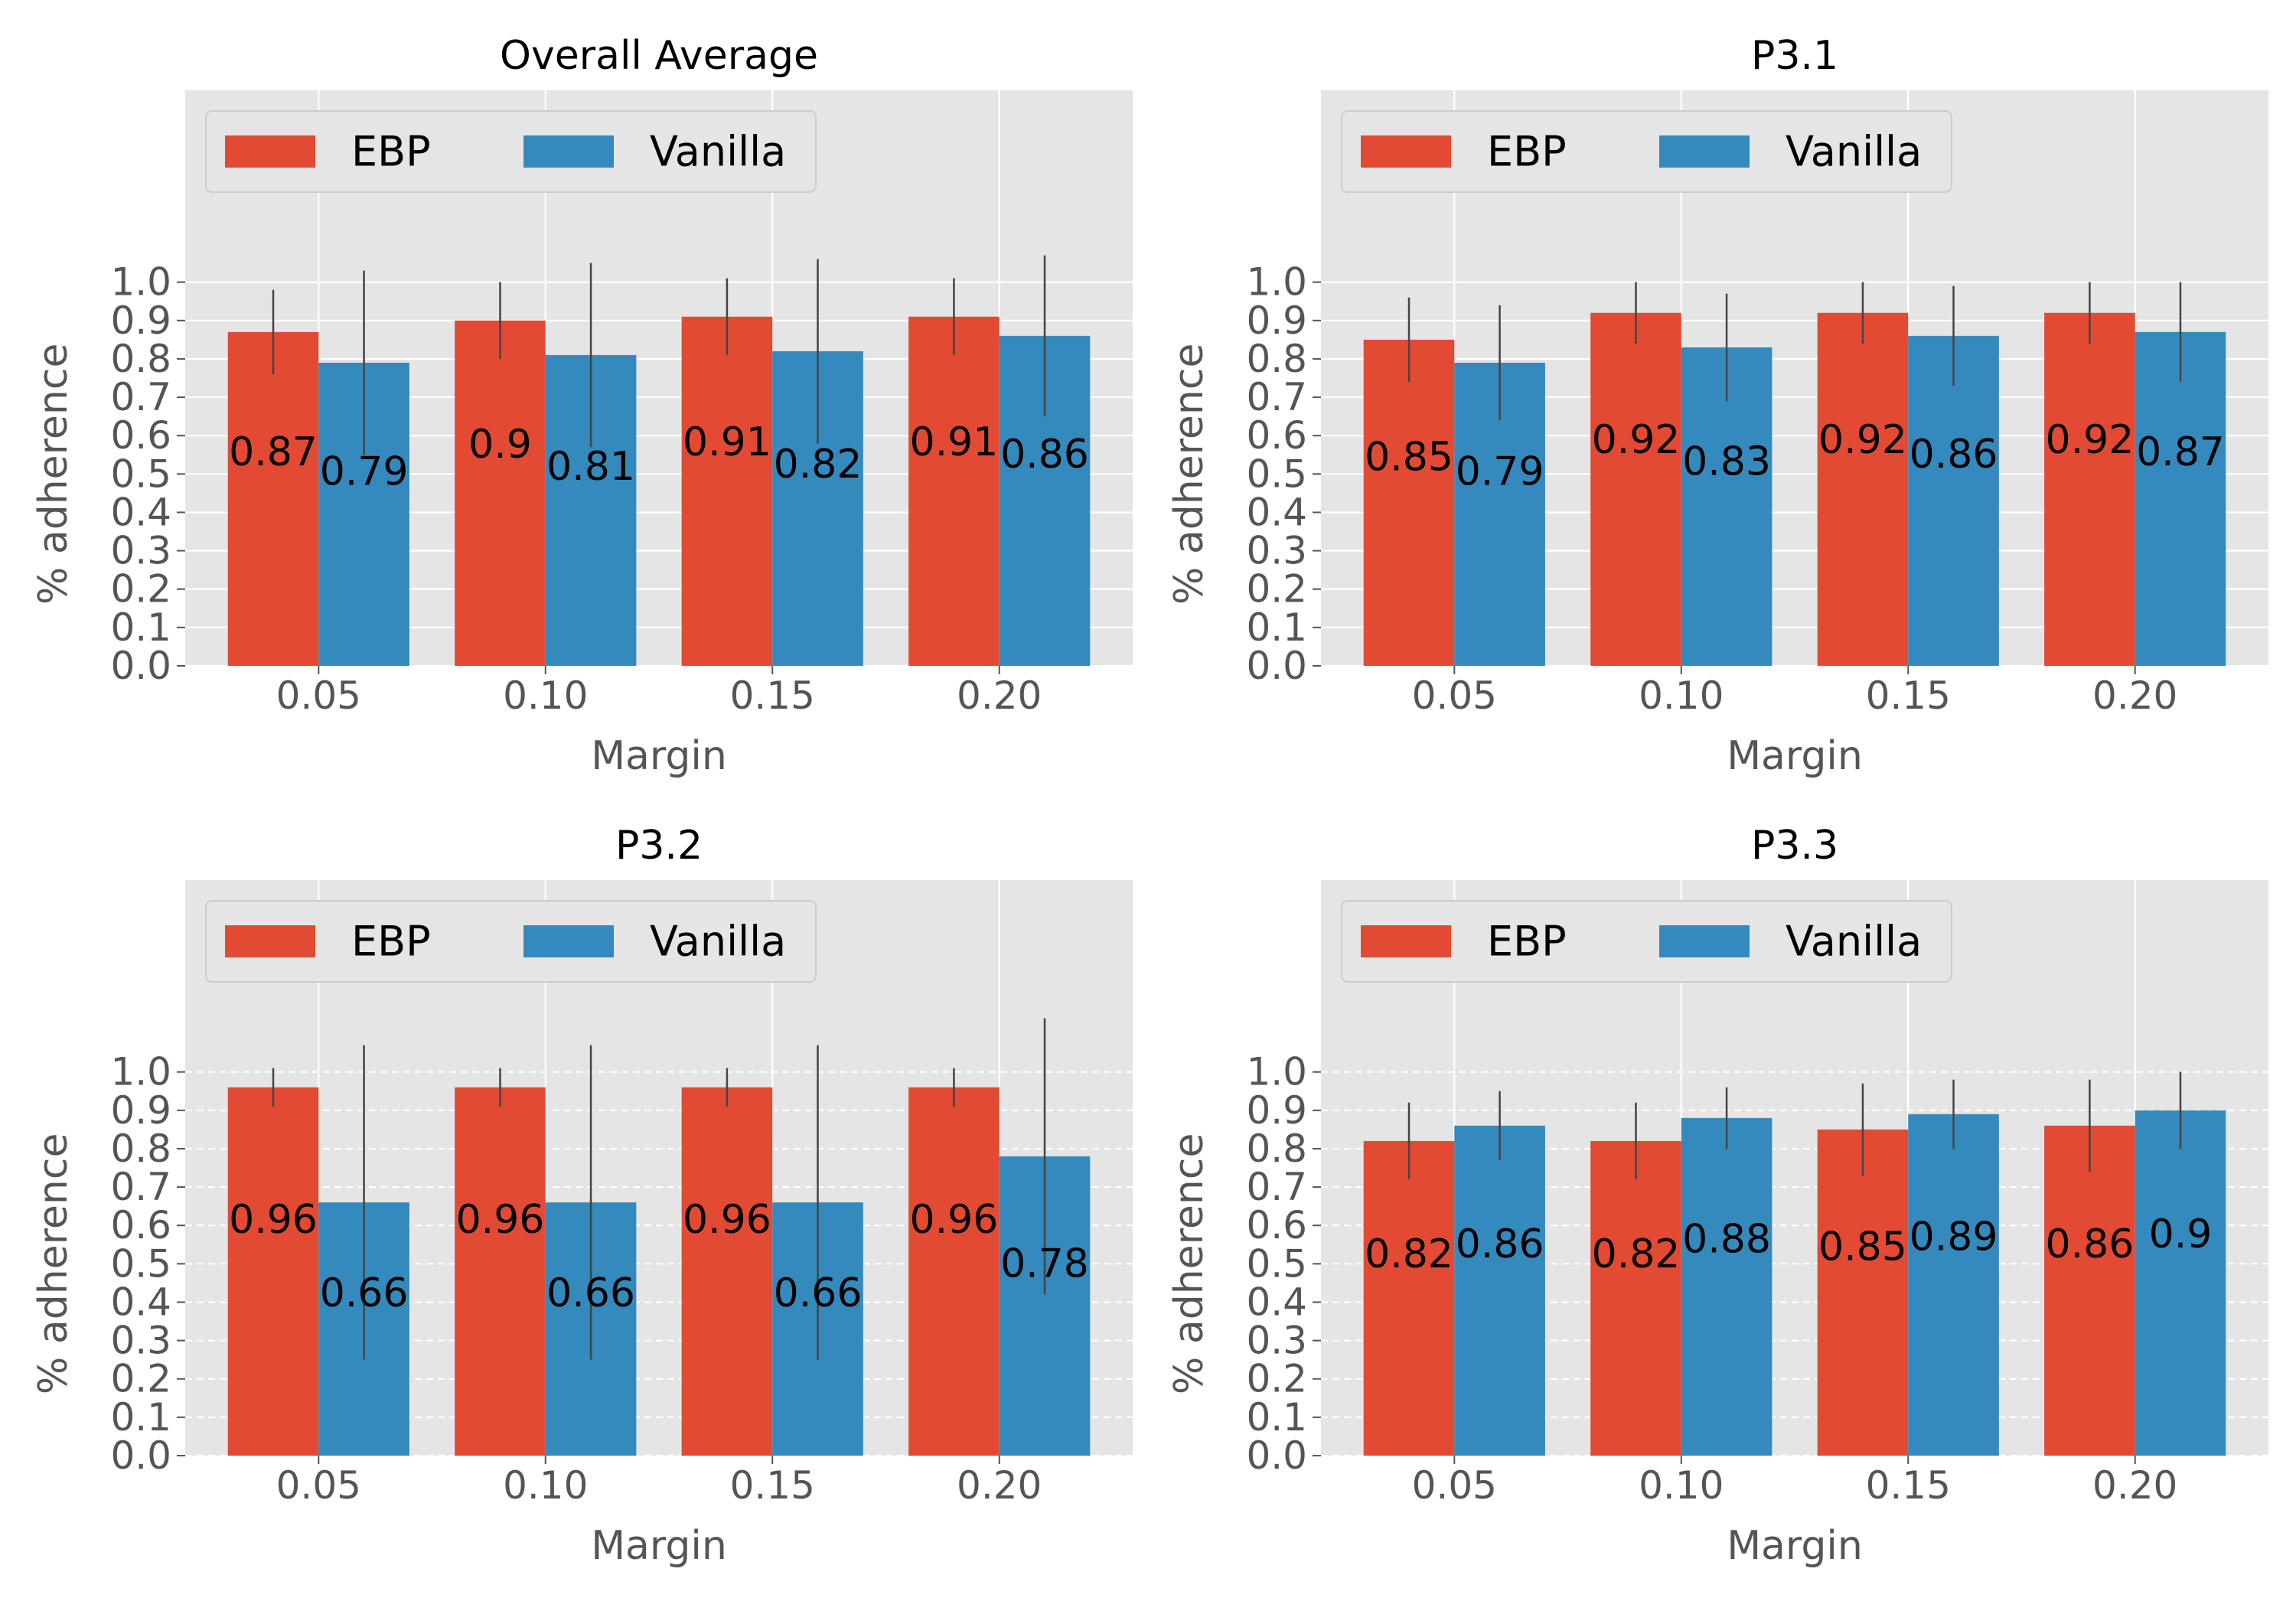  Describe the element at coordinates (727, 442) in the screenshot. I see `bar-value-label: 0.91` at that location.